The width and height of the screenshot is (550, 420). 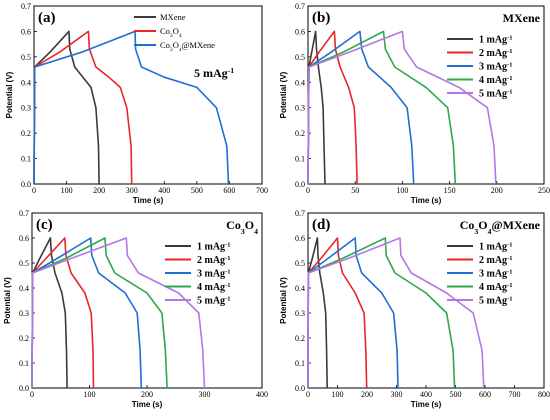 I want to click on panel-label: (d), so click(x=321, y=225).